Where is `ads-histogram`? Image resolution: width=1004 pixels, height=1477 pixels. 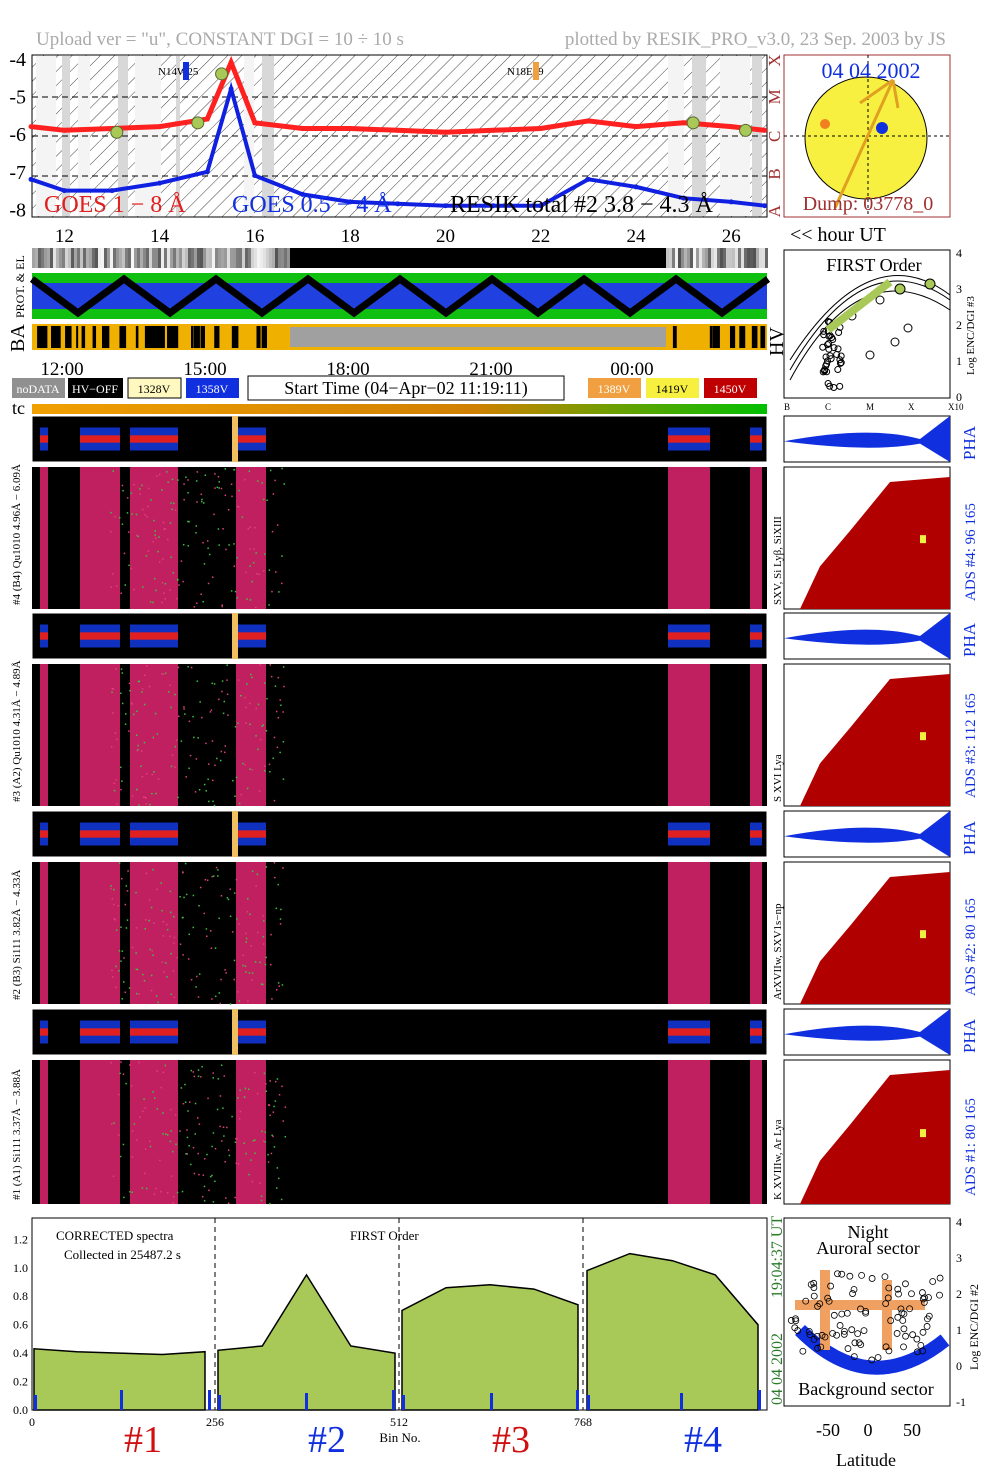 ads-histogram is located at coordinates (875, 740).